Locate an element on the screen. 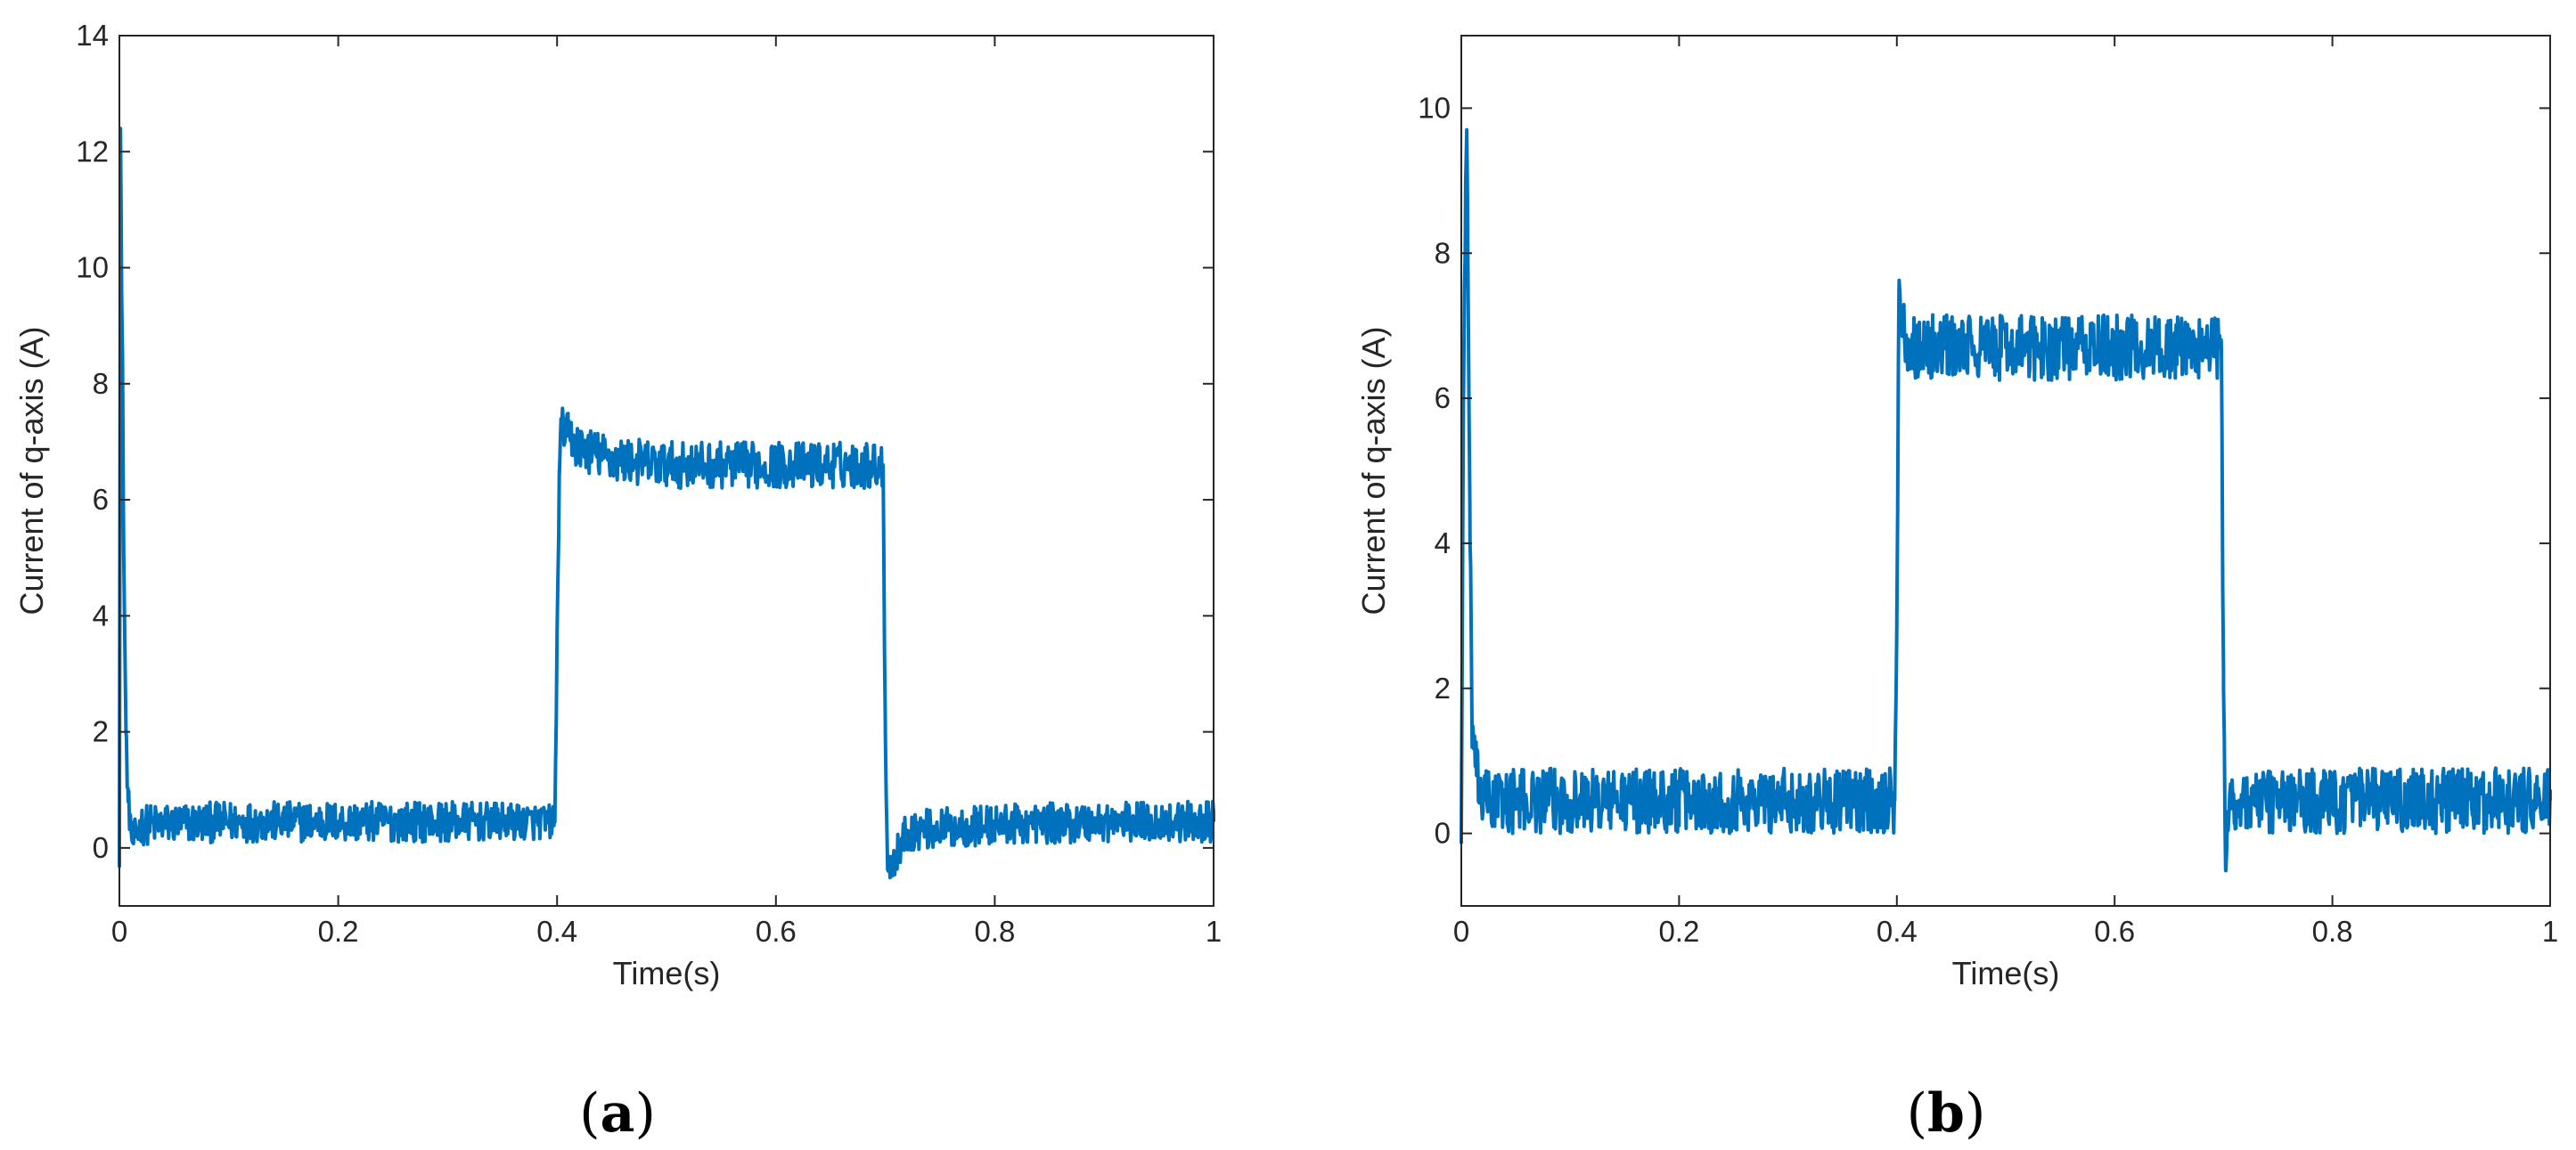 The height and width of the screenshot is (1150, 2576). panel-label-b: (b) is located at coordinates (1946, 1113).